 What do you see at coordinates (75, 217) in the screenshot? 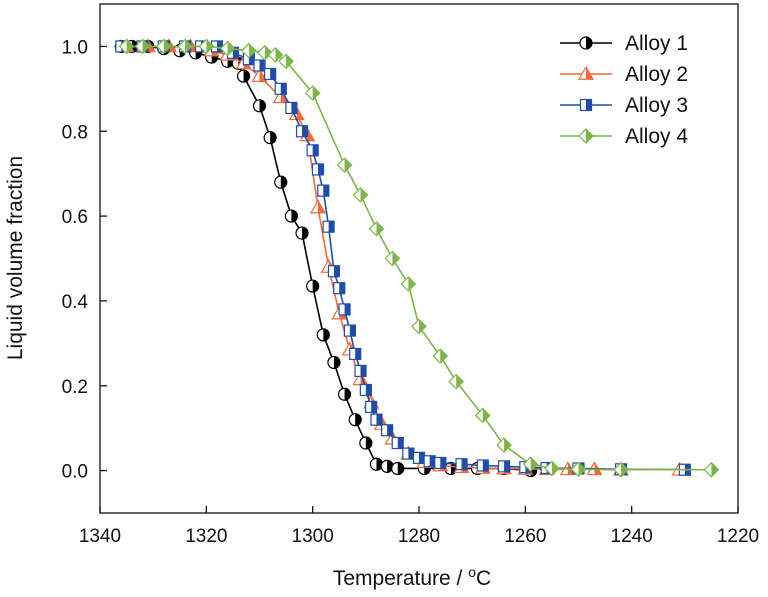
I see `y-tick-label: 0.6` at bounding box center [75, 217].